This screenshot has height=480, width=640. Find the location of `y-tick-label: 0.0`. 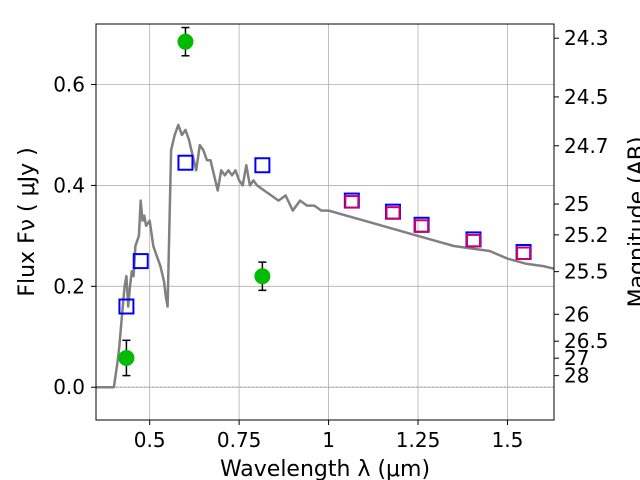

y-tick-label: 0.0 is located at coordinates (69, 387).